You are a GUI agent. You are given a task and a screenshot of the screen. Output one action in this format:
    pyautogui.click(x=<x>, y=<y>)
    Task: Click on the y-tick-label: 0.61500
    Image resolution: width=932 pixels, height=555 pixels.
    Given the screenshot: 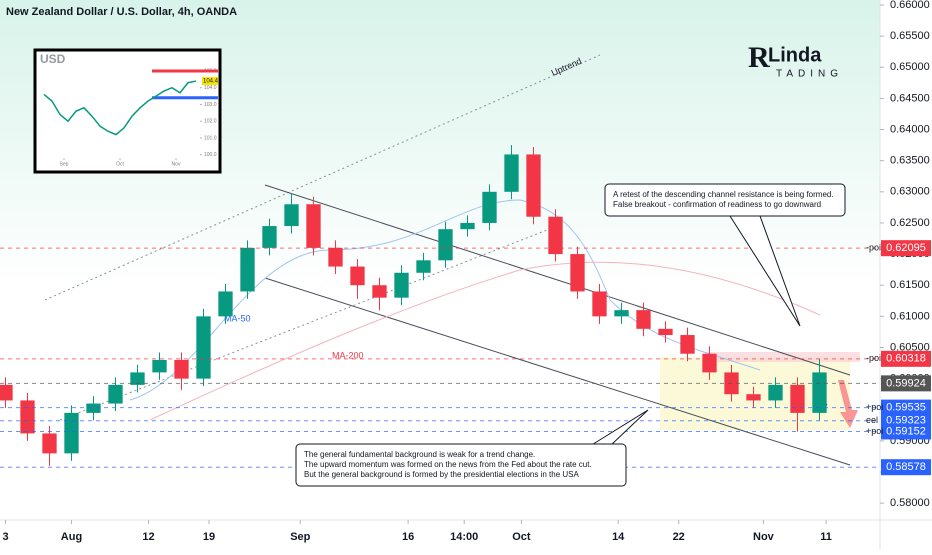 What is the action you would take?
    pyautogui.click(x=910, y=285)
    